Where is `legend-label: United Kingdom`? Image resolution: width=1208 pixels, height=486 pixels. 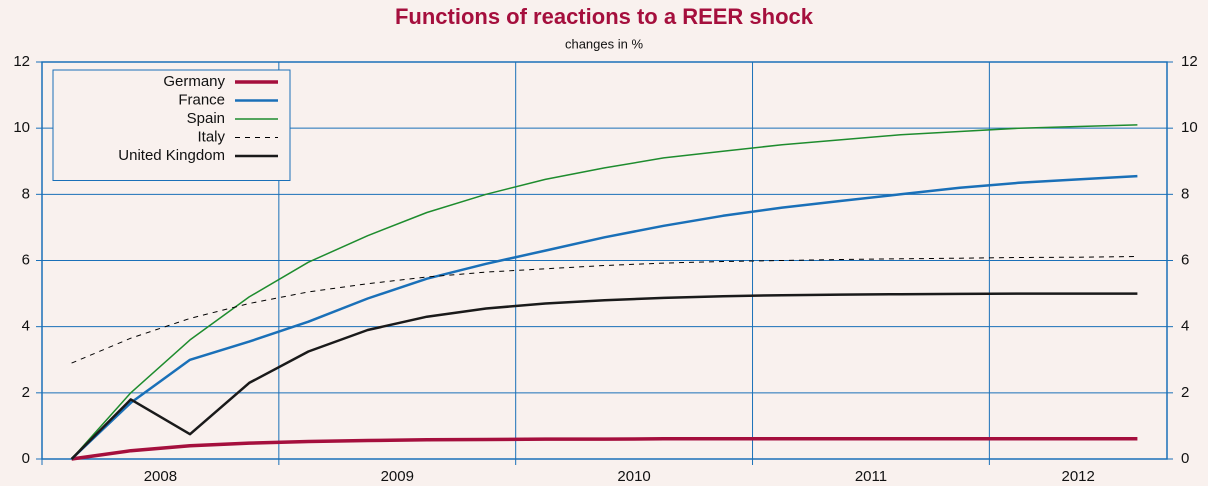 legend-label: United Kingdom is located at coordinates (171, 155).